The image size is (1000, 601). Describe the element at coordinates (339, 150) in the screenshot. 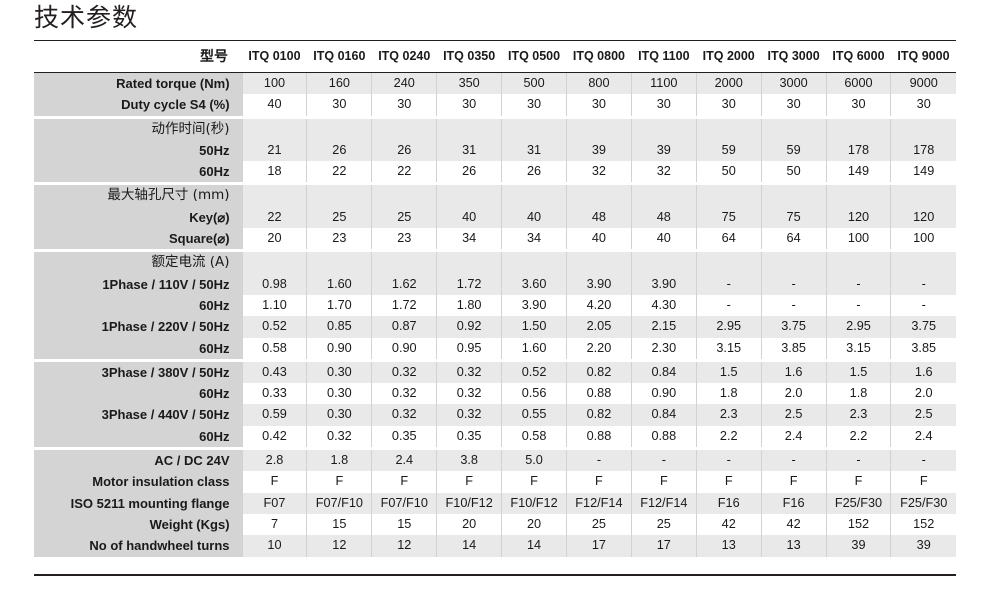

I see `table-cell: 26` at that location.